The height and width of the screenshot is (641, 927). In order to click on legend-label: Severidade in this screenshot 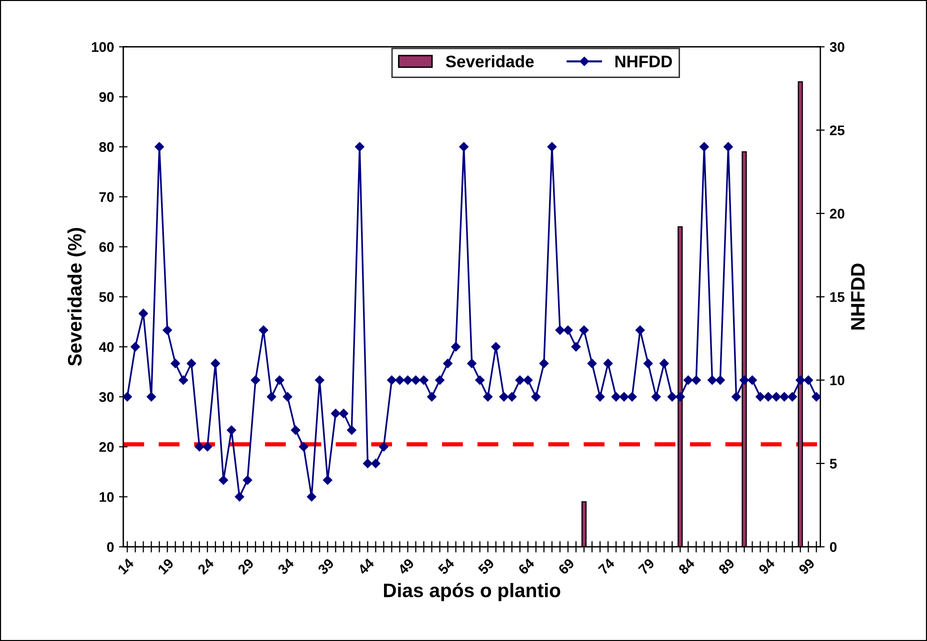, I will do `click(490, 61)`.